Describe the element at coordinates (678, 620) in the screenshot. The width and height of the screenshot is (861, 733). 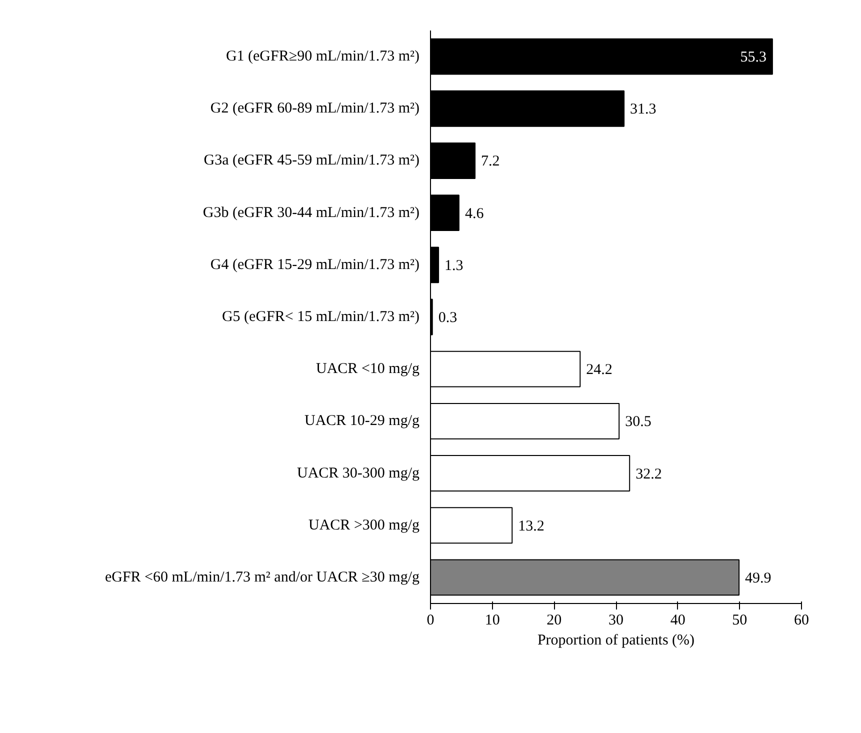
I see `x-tick-label: 40` at that location.